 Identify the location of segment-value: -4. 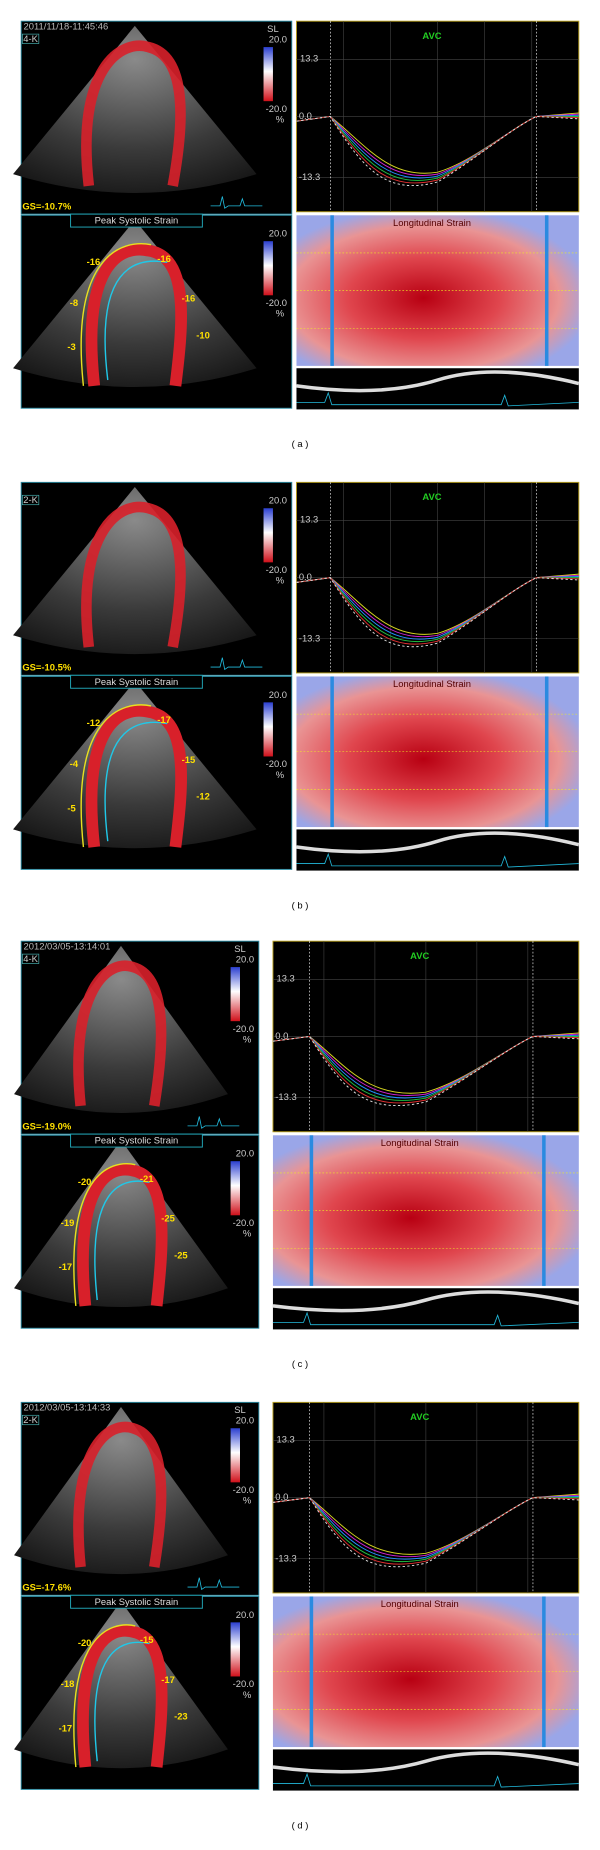
(74, 763).